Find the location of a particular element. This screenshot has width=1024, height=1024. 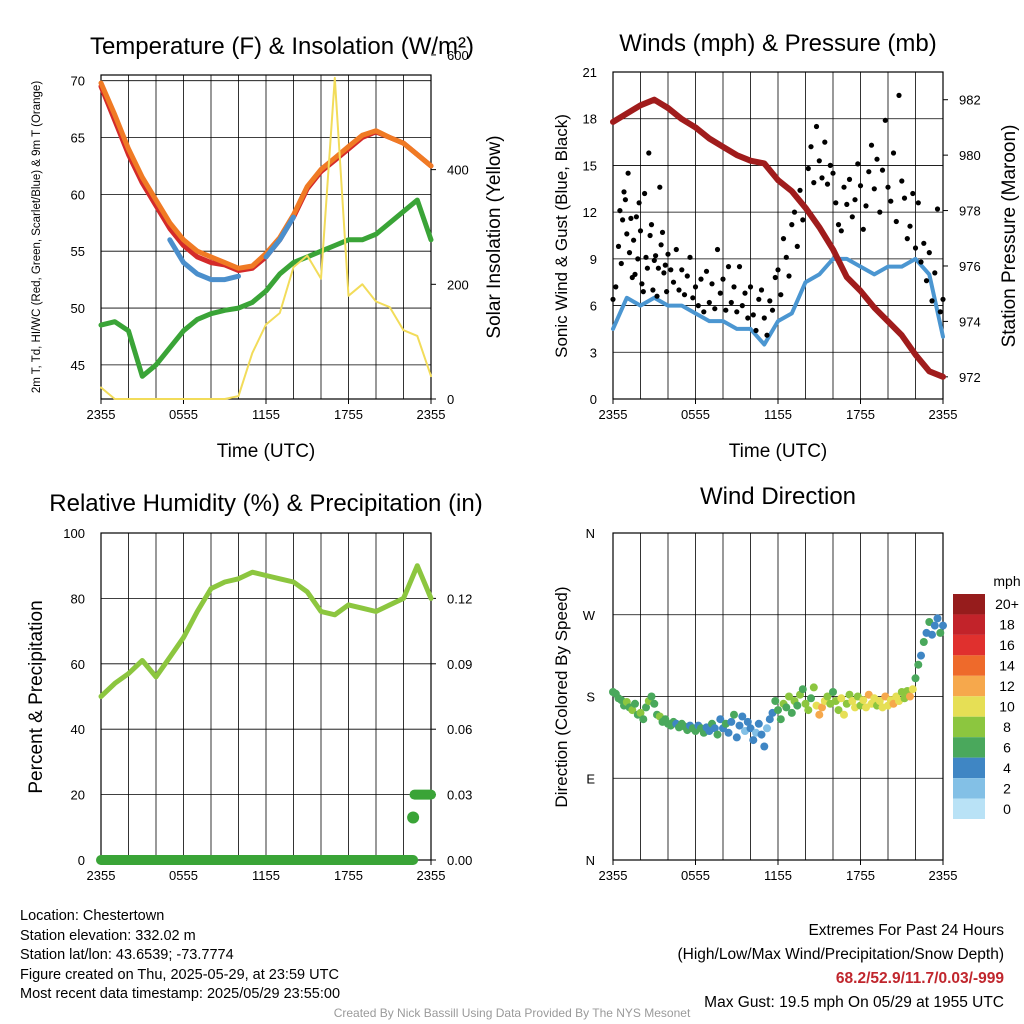

y-tick-label-left: N is located at coordinates (590, 533).